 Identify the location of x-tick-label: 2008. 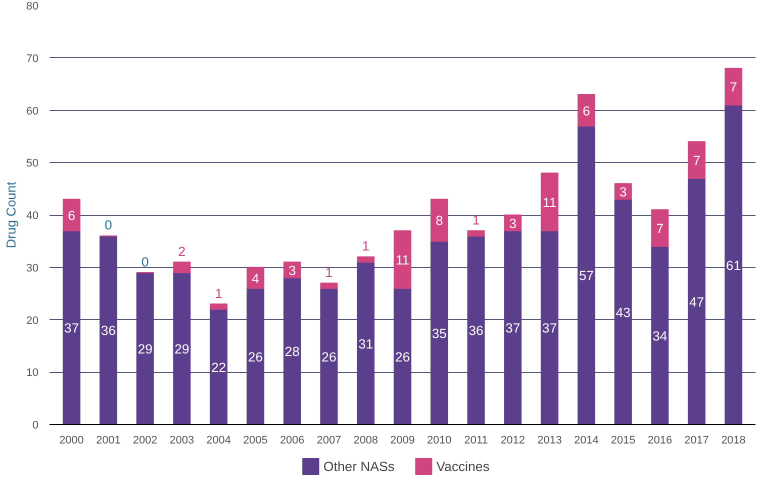
(365, 440).